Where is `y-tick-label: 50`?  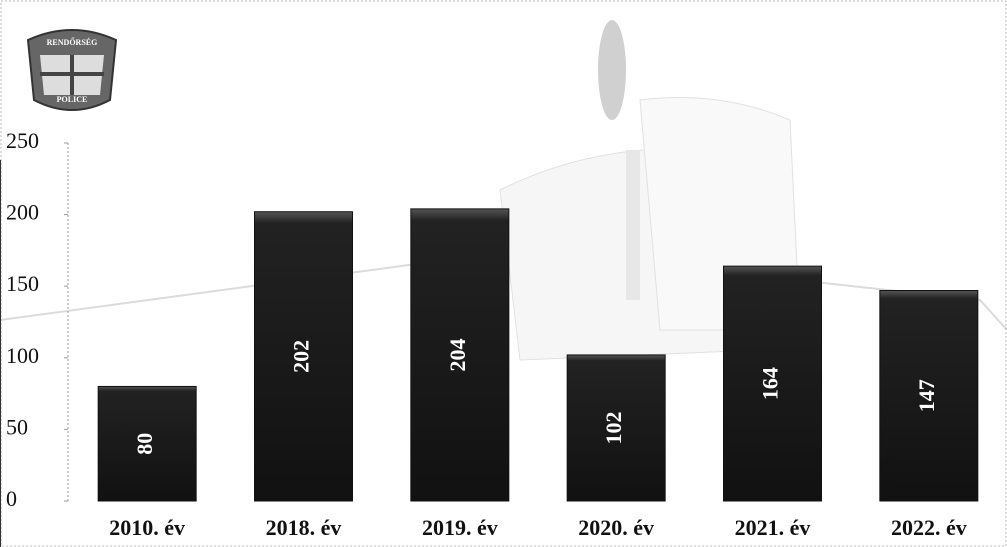
y-tick-label: 50 is located at coordinates (17, 426).